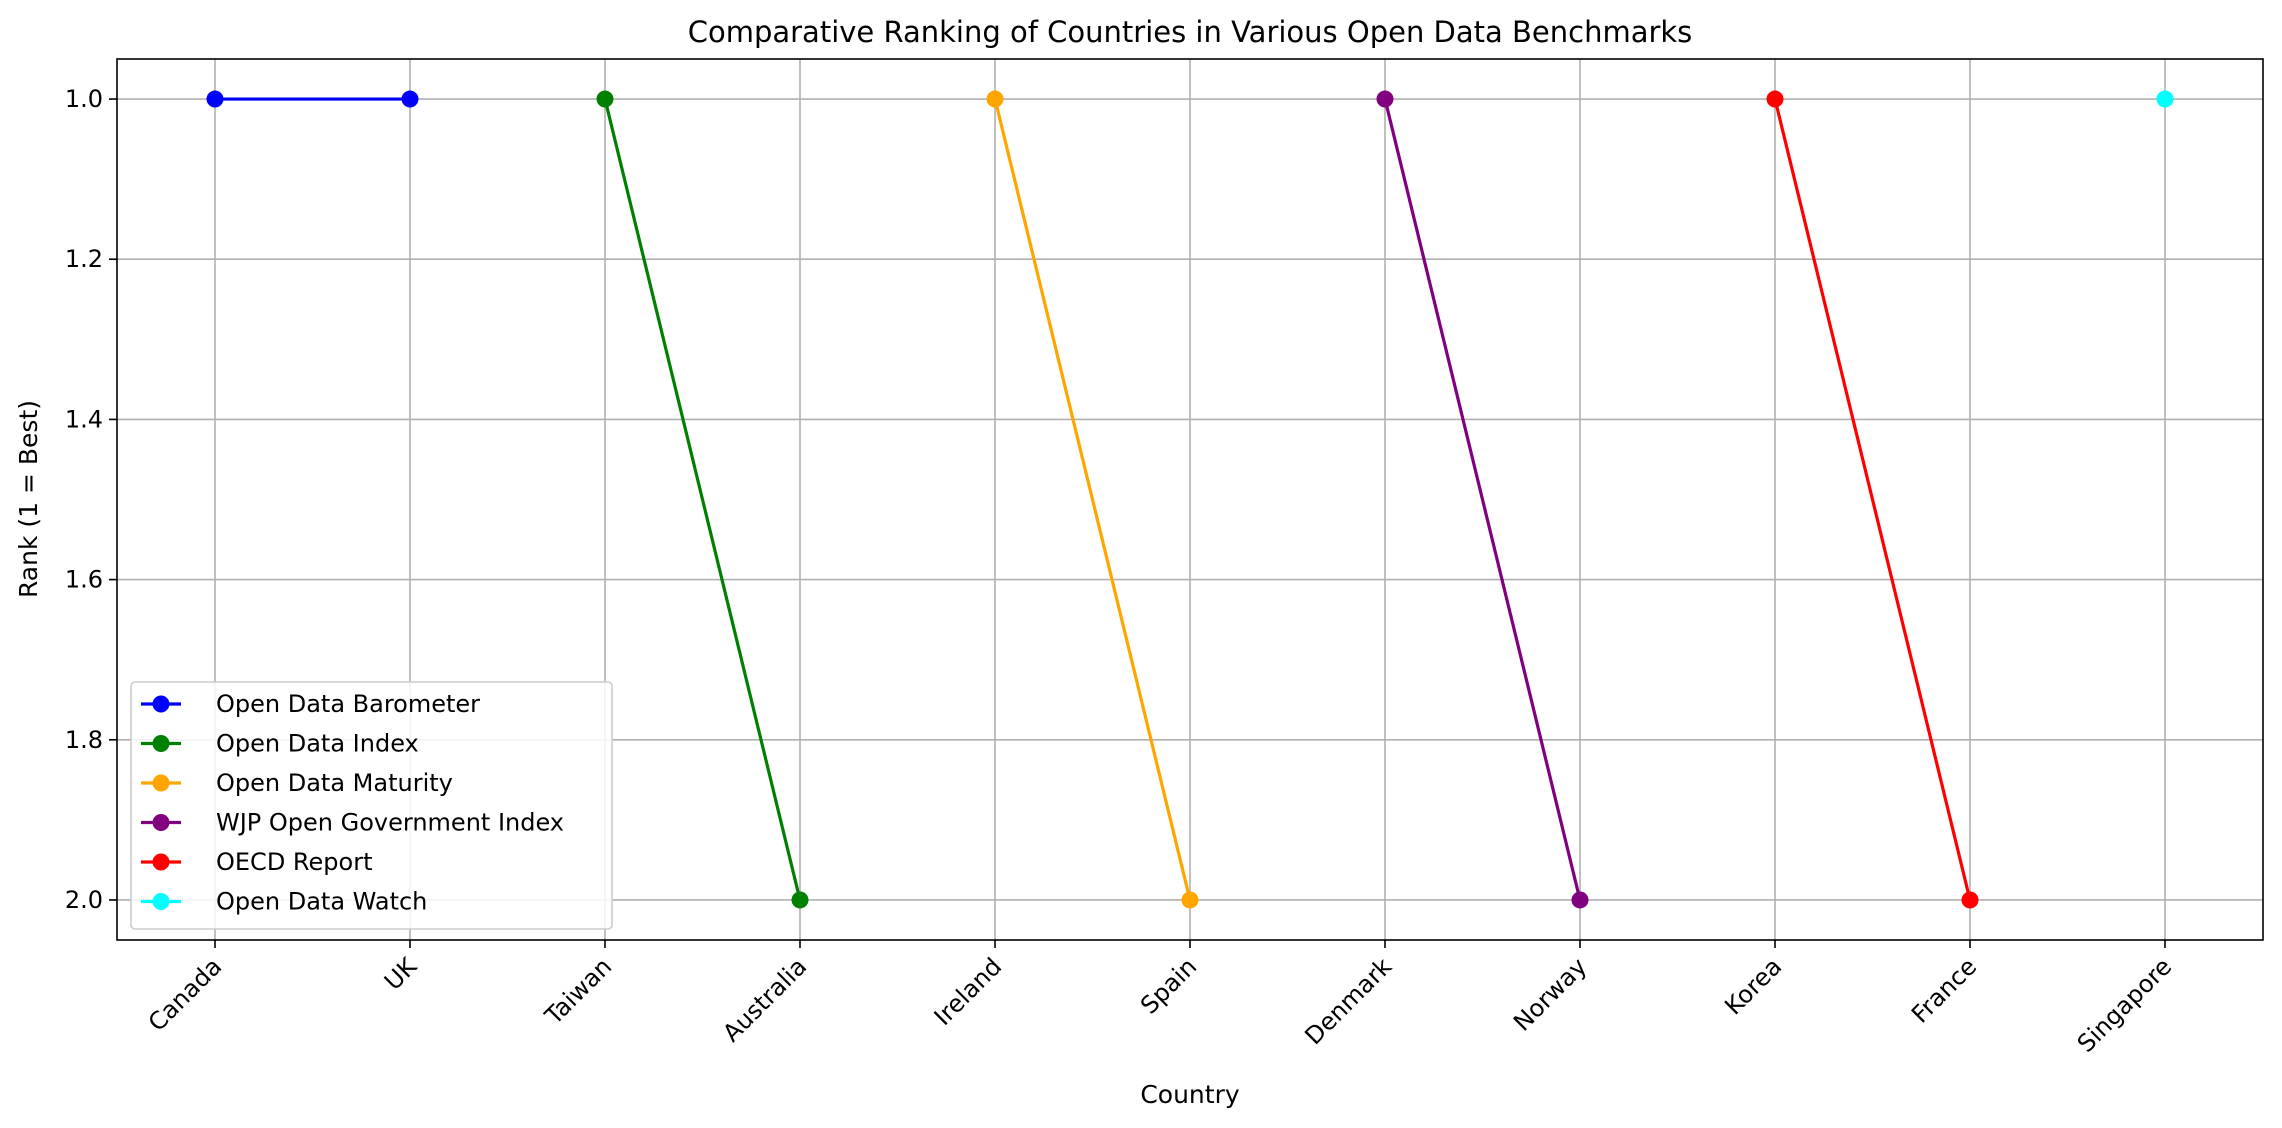 Image resolution: width=2282 pixels, height=1128 pixels. I want to click on x-tick-label: UK, so click(401, 974).